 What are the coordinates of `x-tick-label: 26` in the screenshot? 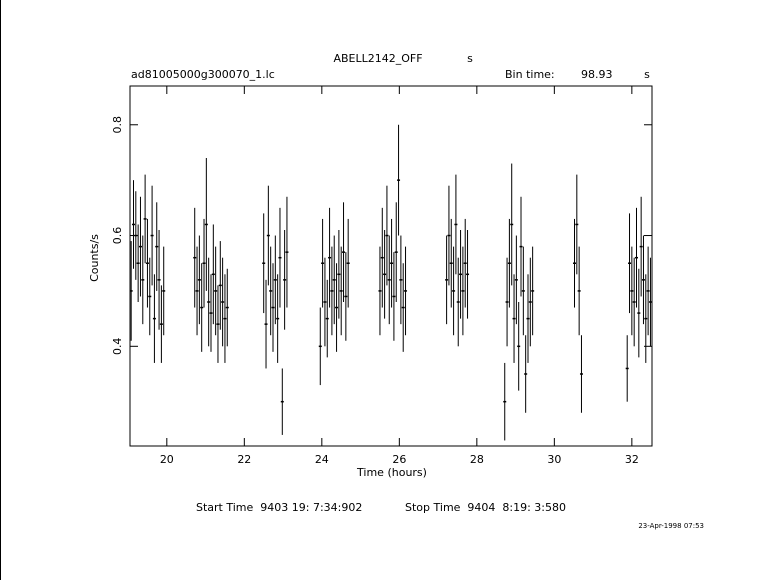 It's located at (399, 459).